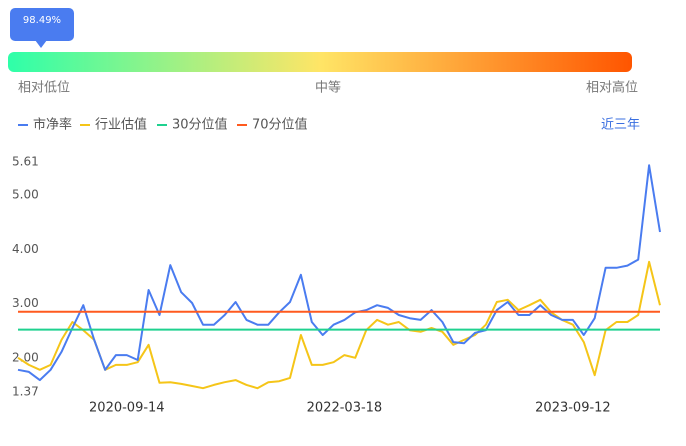 This screenshot has height=446, width=686. What do you see at coordinates (200, 125) in the screenshot?
I see `legend-label: 30分位值` at bounding box center [200, 125].